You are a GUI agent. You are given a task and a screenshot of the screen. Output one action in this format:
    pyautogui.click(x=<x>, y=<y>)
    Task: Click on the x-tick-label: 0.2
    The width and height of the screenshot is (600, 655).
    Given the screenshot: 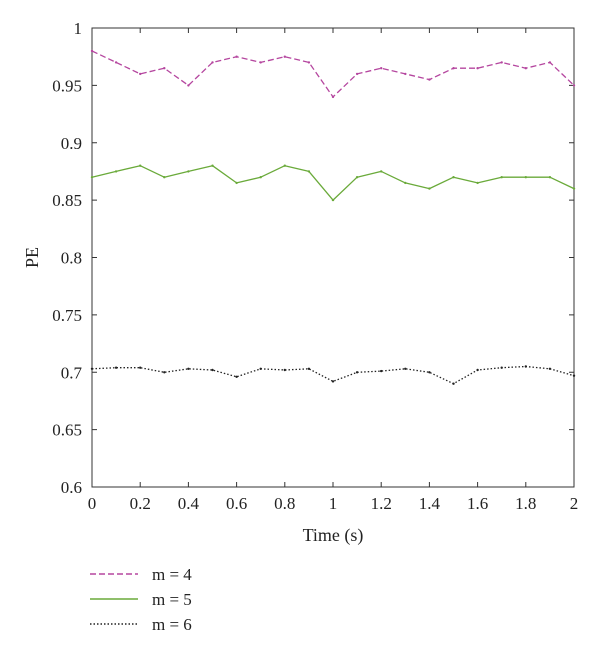 What is the action you would take?
    pyautogui.click(x=140, y=503)
    